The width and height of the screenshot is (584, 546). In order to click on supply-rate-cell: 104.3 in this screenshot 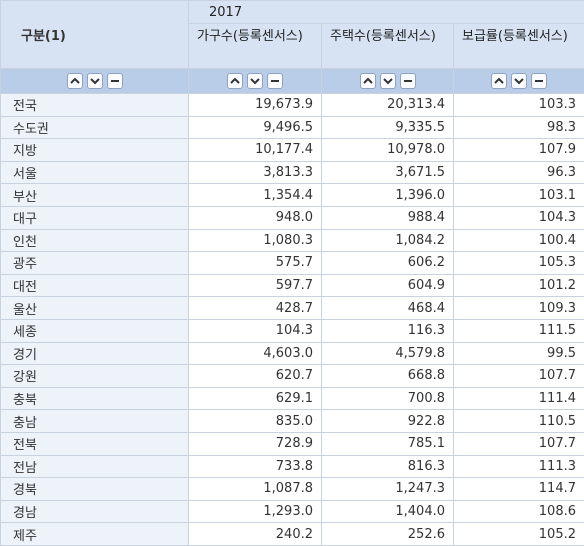, I will do `click(519, 217)`.